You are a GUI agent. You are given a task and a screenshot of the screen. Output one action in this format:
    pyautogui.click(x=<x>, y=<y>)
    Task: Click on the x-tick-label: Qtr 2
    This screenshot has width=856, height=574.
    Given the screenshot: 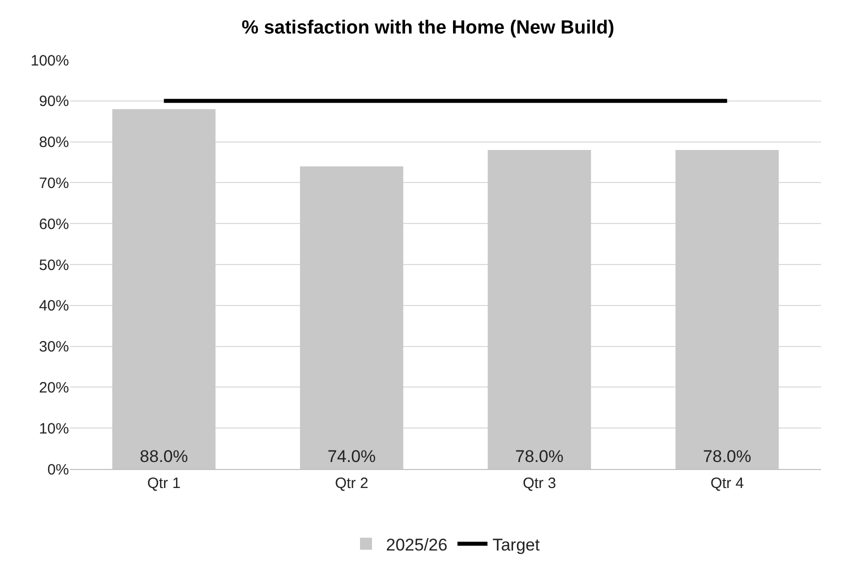 What is the action you would take?
    pyautogui.click(x=351, y=483)
    